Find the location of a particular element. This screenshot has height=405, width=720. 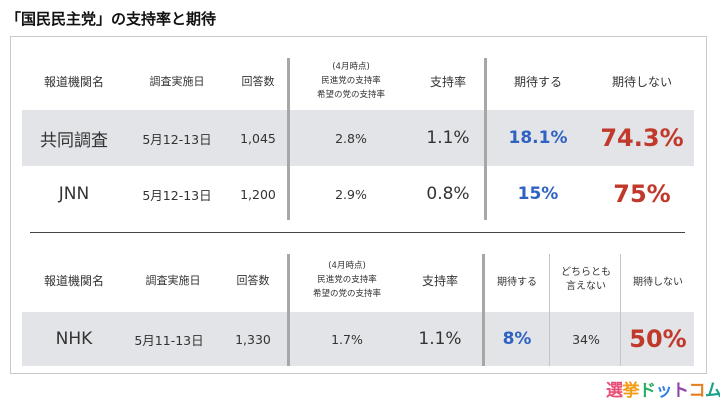

logo-char: ッ is located at coordinates (664, 390).